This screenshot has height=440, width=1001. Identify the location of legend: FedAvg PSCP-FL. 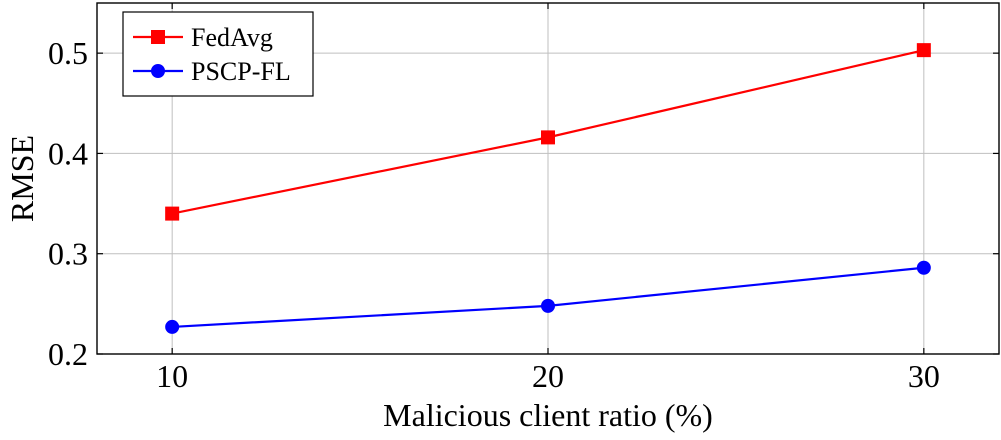
(218, 54).